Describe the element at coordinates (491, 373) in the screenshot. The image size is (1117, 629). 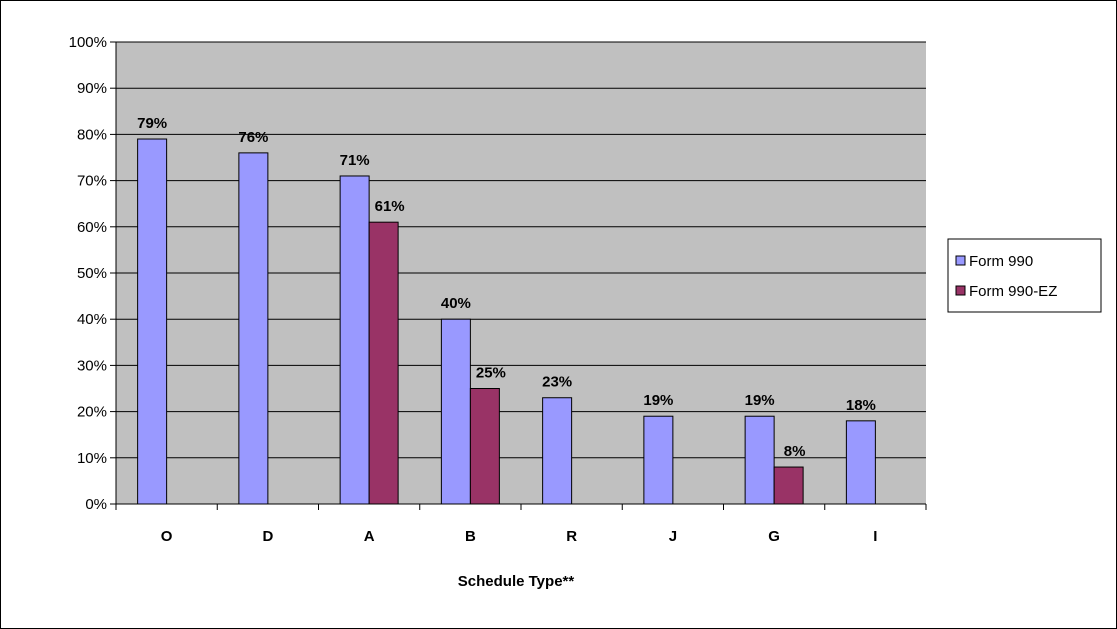
I see `data-label: 25%` at that location.